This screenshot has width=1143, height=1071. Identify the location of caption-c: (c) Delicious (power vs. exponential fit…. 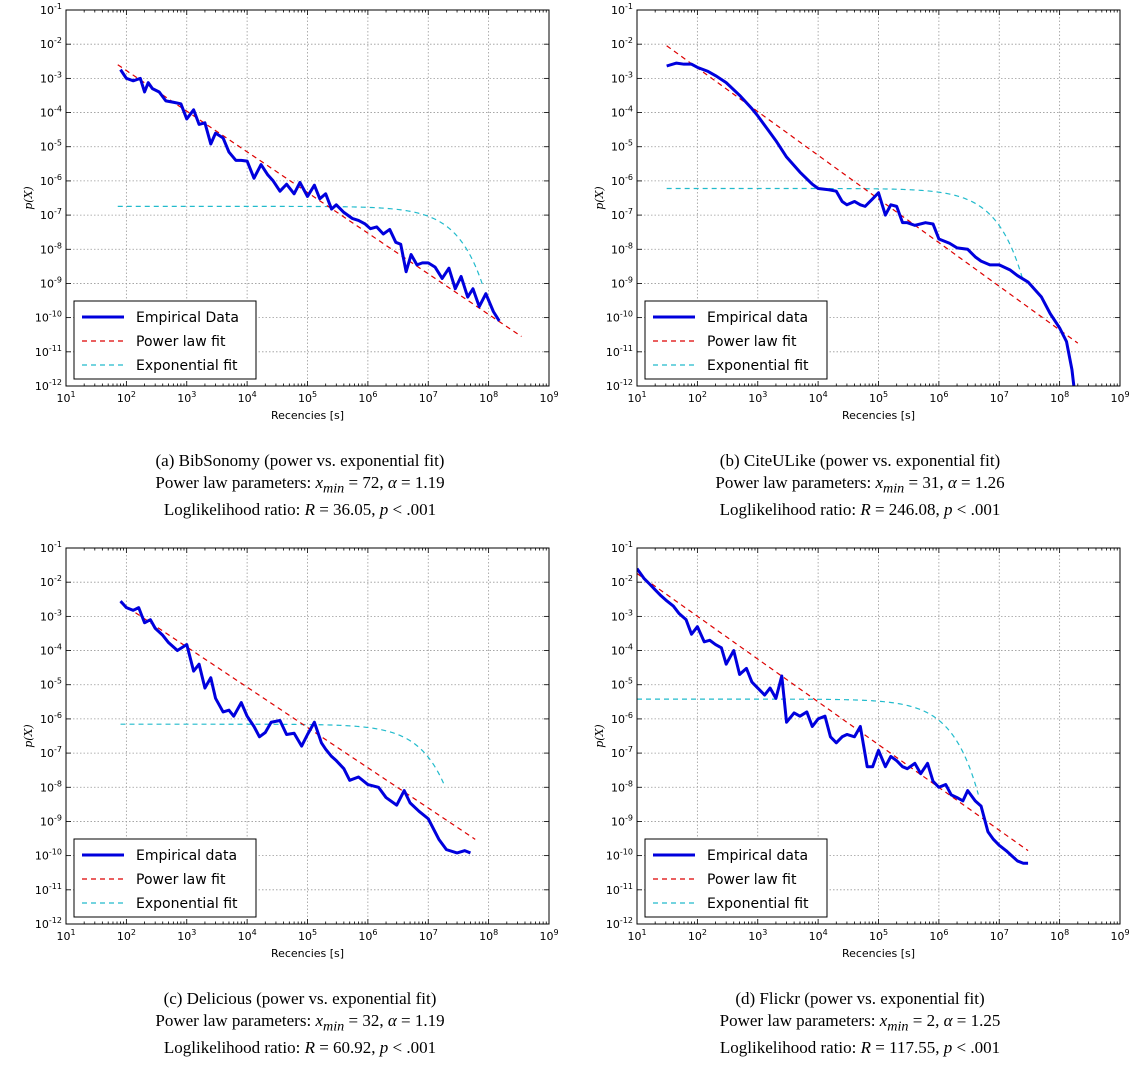
(300, 1023).